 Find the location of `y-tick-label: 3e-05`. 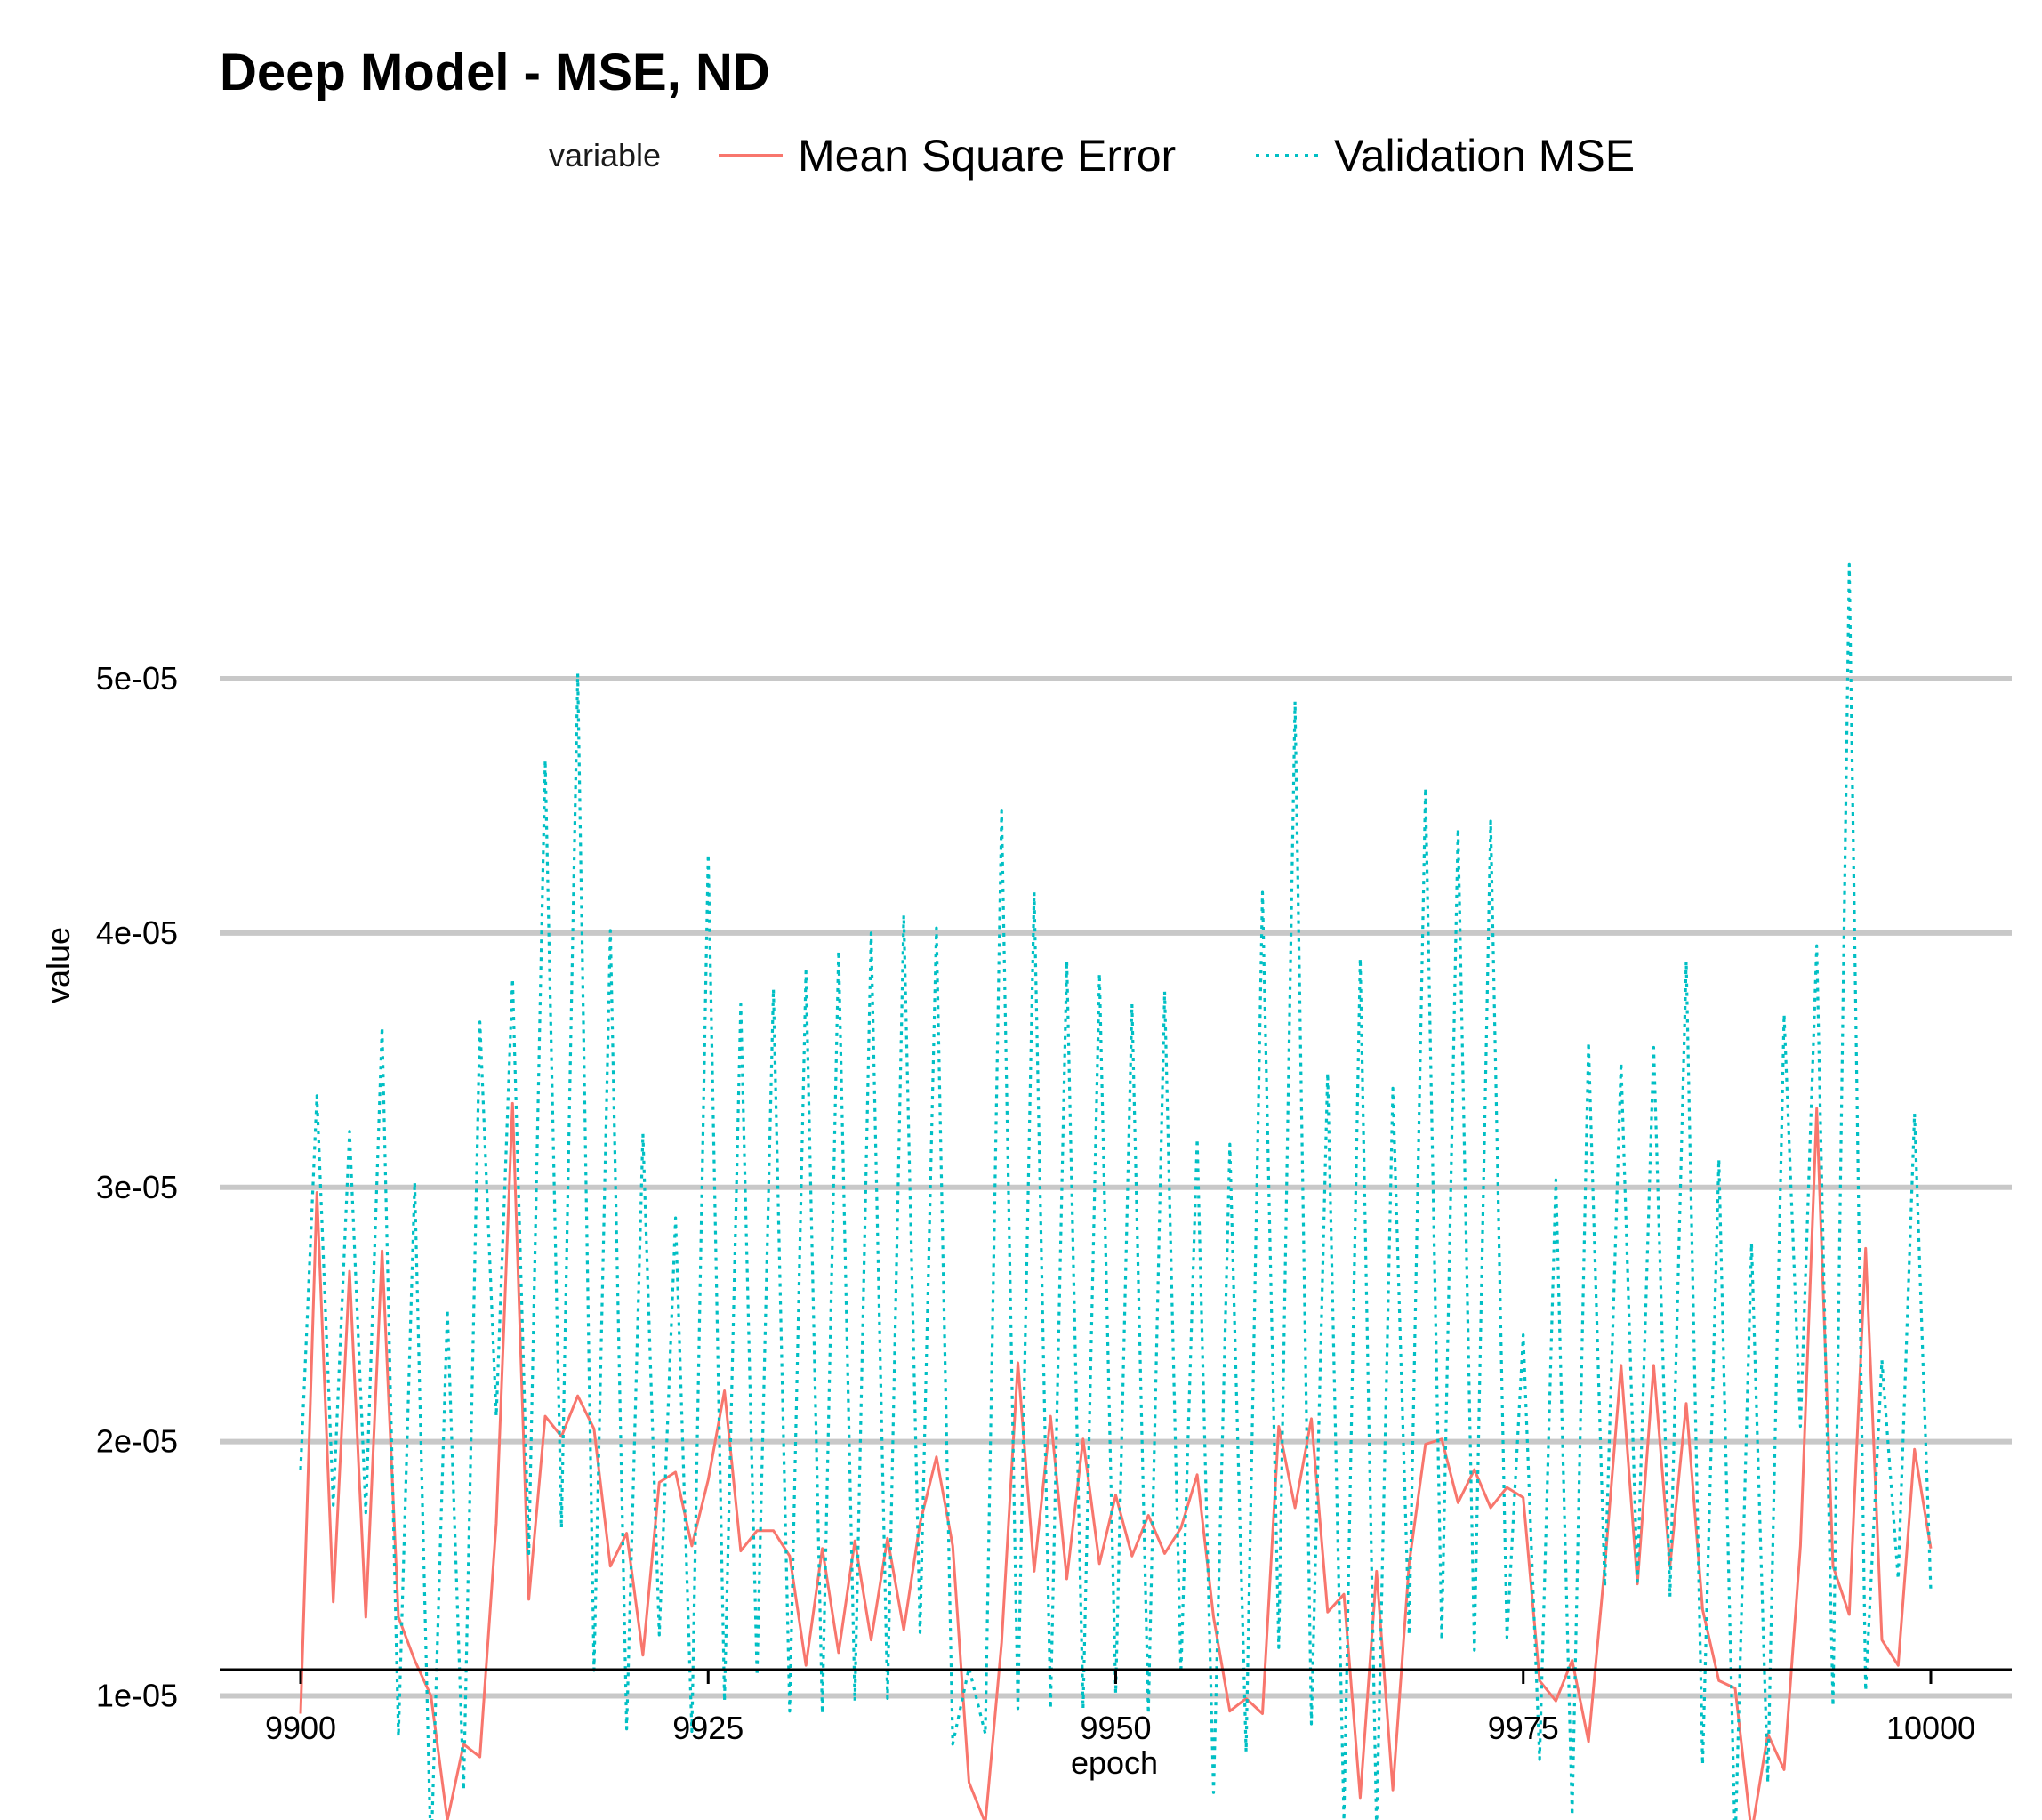

y-tick-label: 3e-05 is located at coordinates (137, 1187).